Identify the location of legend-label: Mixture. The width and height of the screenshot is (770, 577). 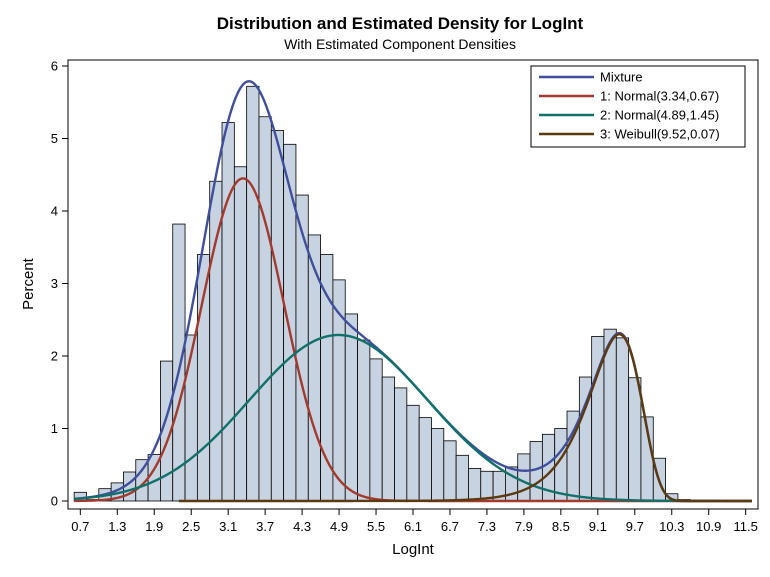
(621, 77).